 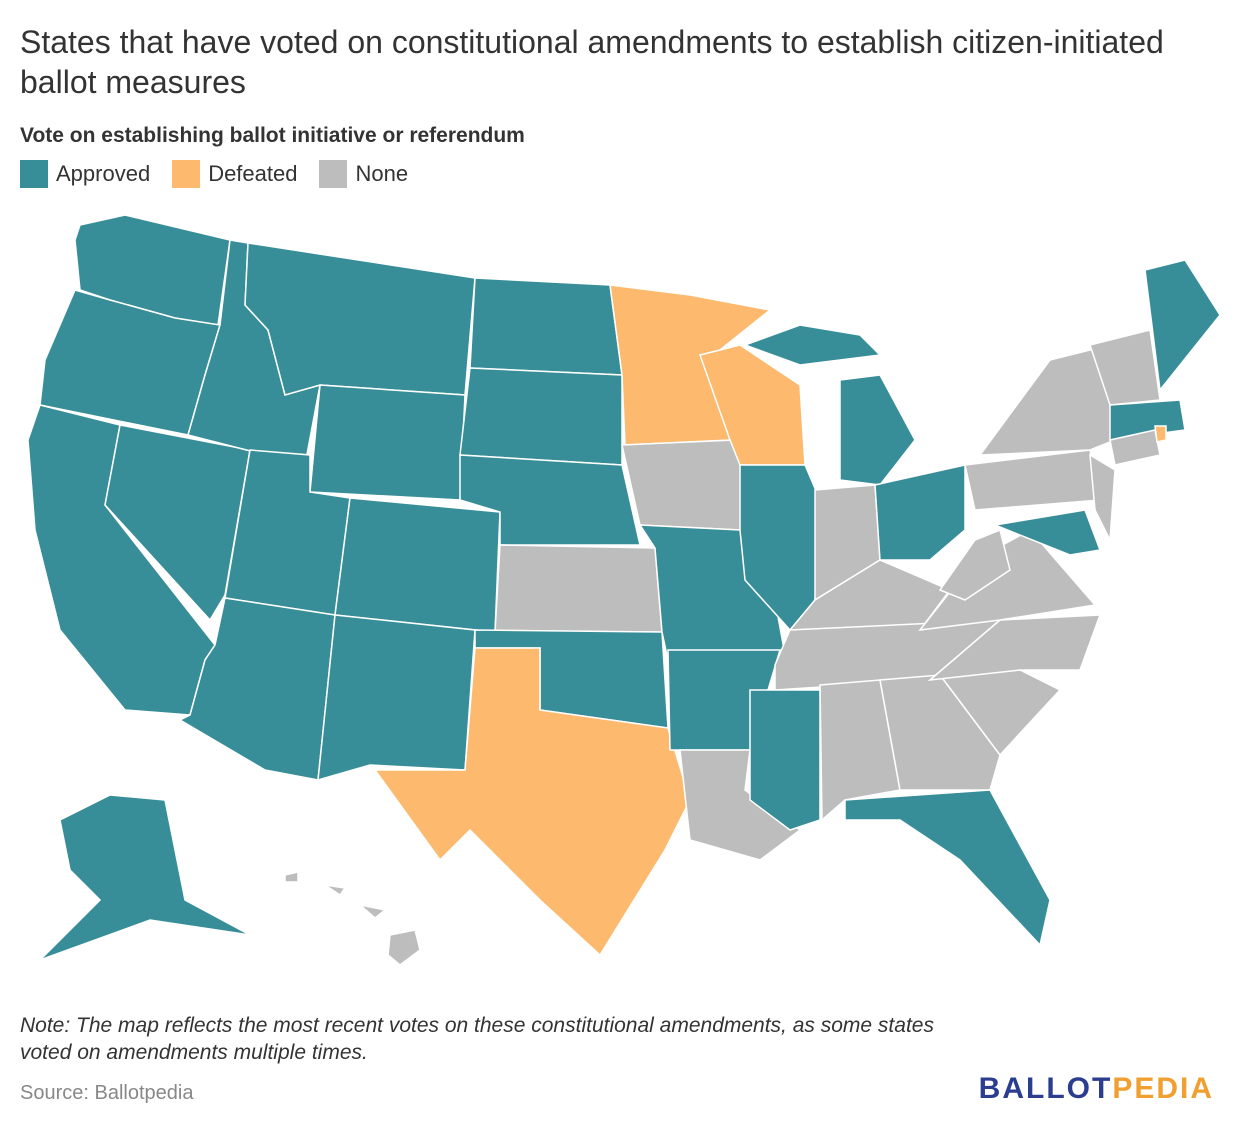 I want to click on logo: BALLOTPEDIA, so click(x=1096, y=1089).